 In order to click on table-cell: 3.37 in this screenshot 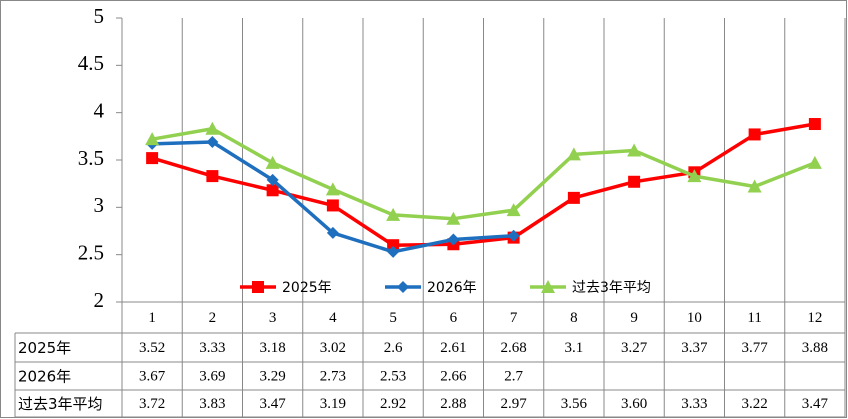, I will do `click(694, 348)`.